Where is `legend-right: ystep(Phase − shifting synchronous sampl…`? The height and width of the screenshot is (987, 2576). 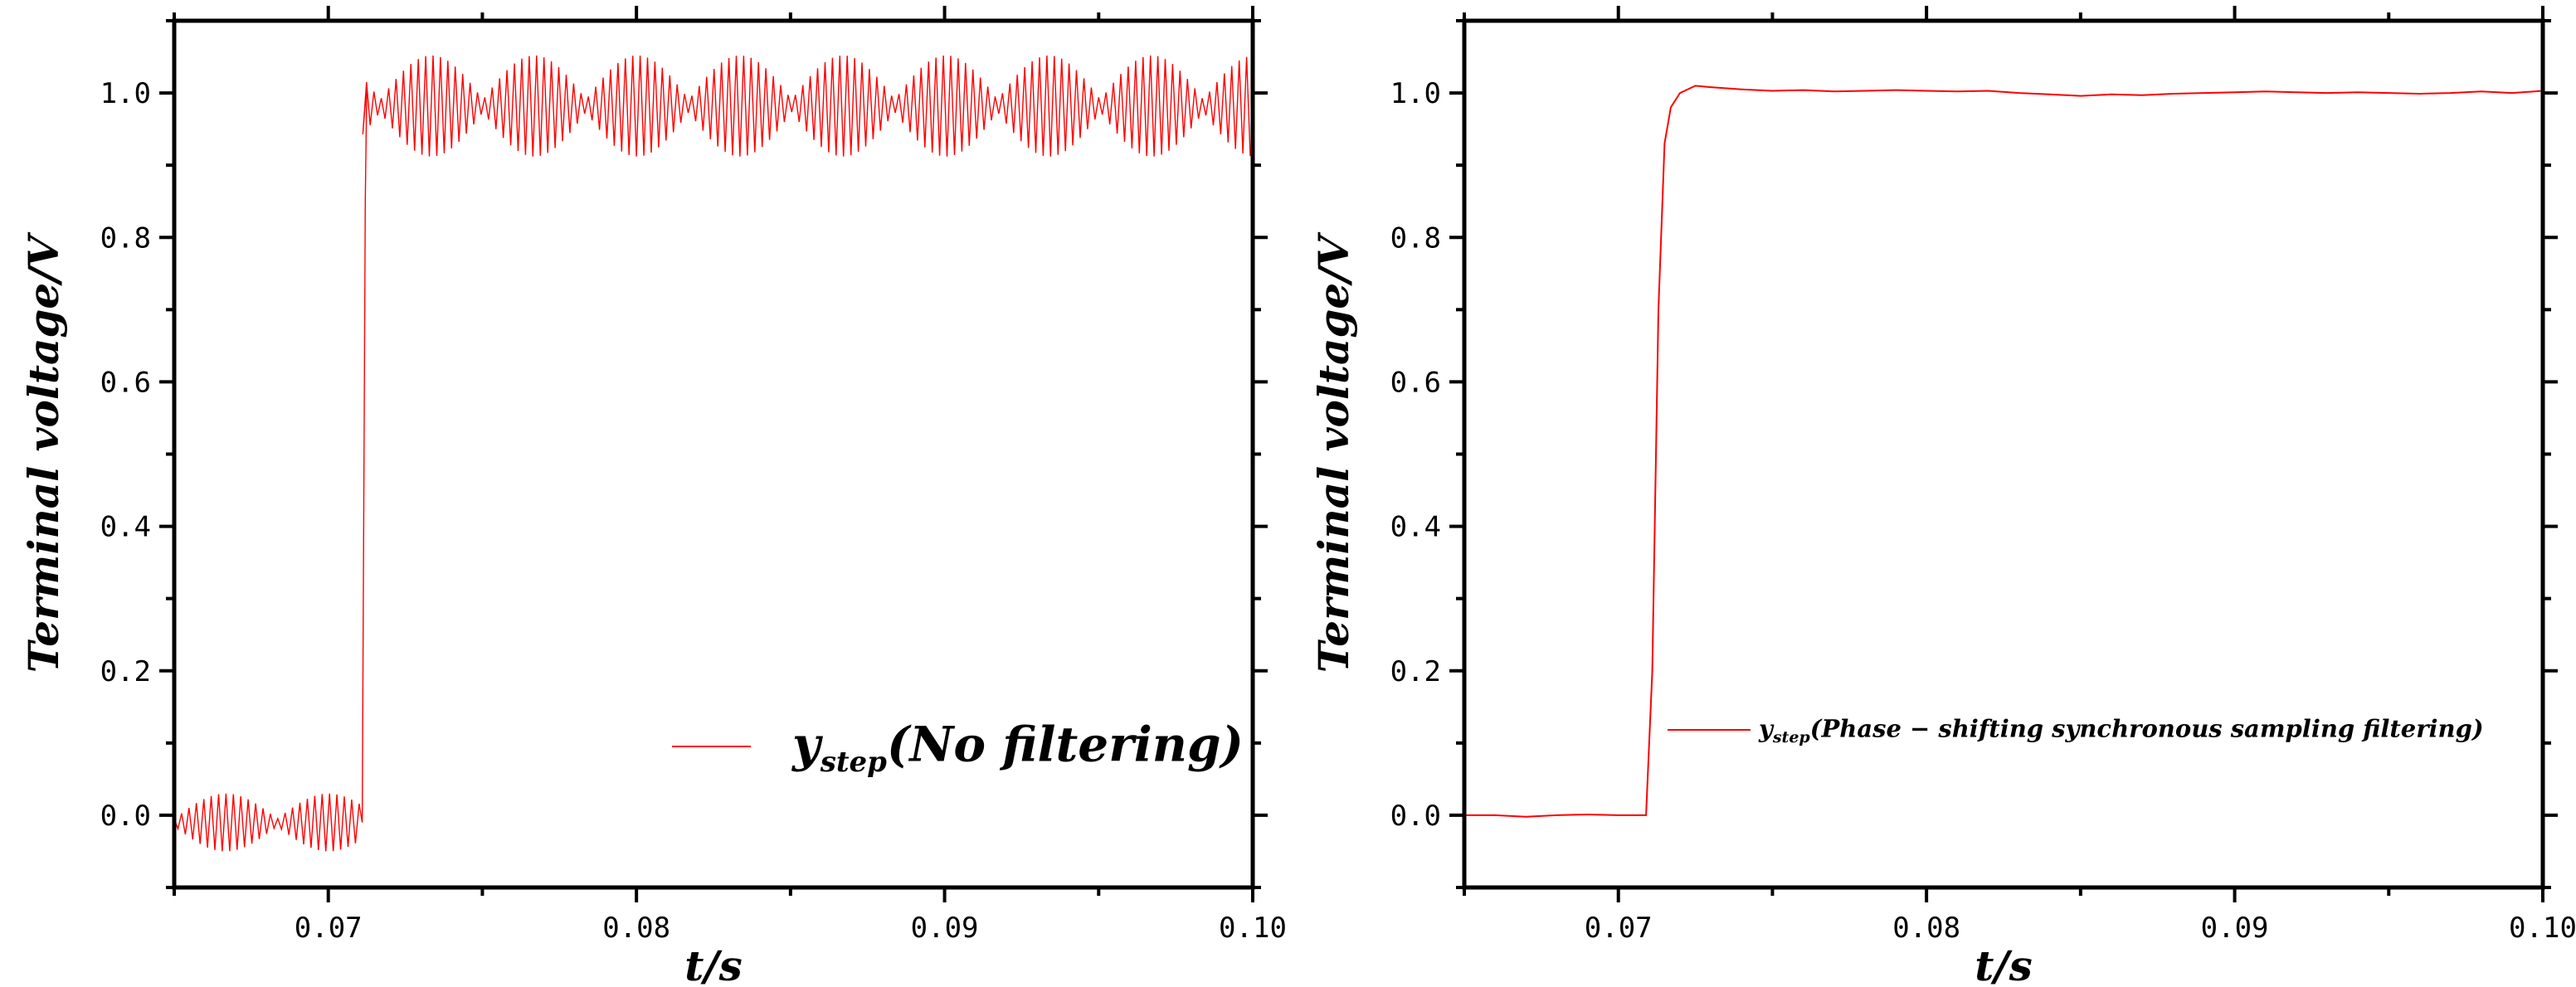 legend-right: ystep(Phase − shifting synchronous sampl… is located at coordinates (2076, 730).